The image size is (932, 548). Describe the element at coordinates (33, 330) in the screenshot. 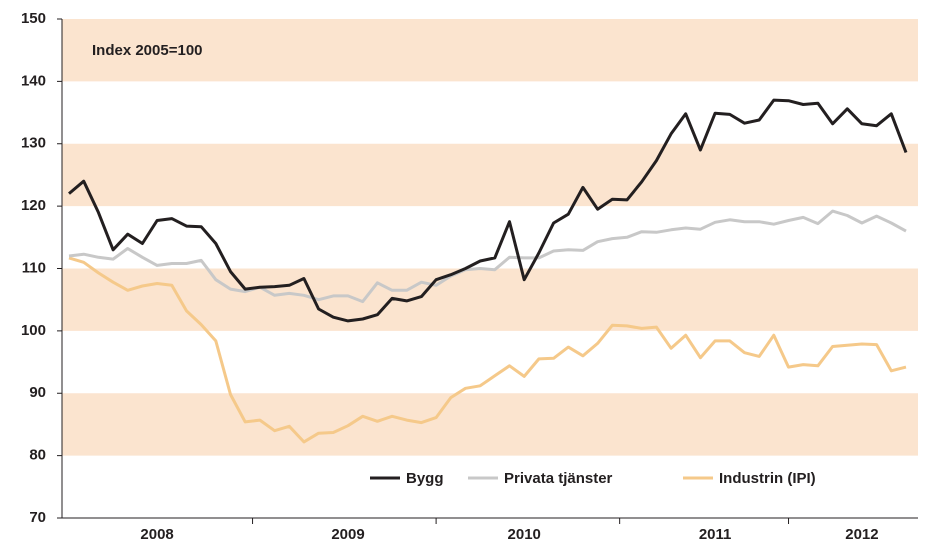

I see `y-tick-label: 100` at that location.